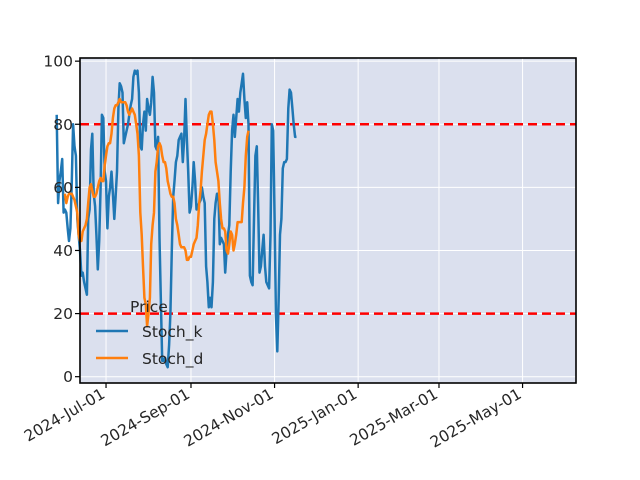  What do you see at coordinates (63, 251) in the screenshot?
I see `y-tick-label: 40` at bounding box center [63, 251].